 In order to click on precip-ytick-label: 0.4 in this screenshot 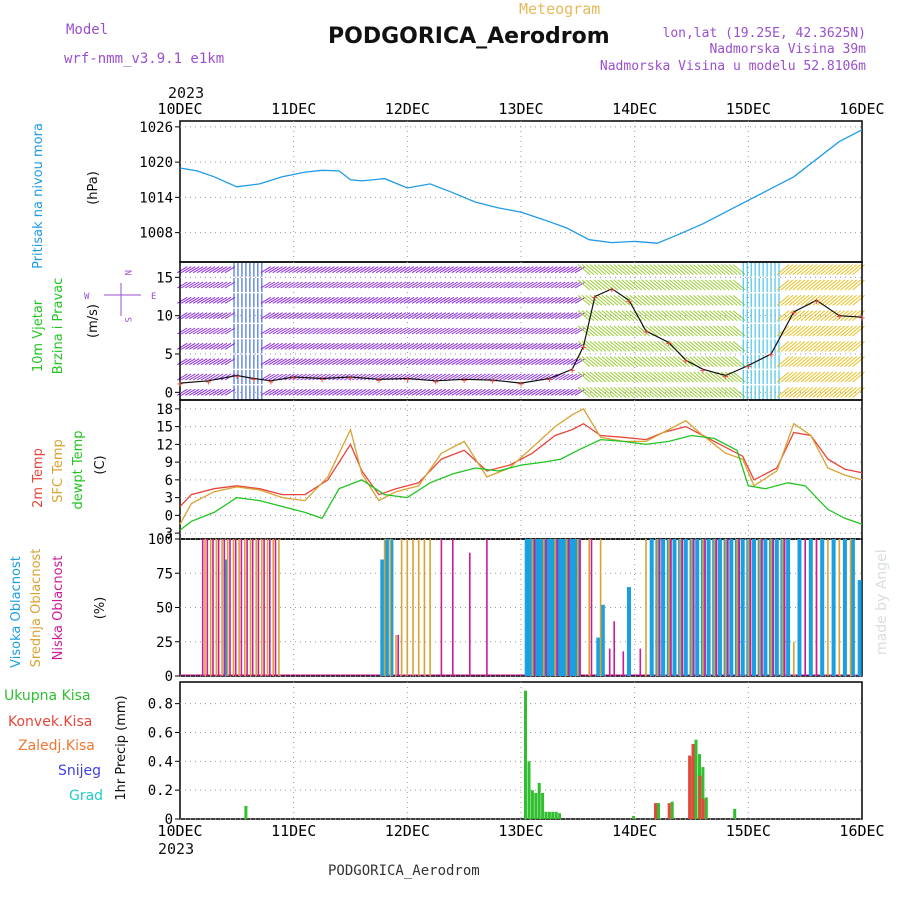, I will do `click(160, 762)`.